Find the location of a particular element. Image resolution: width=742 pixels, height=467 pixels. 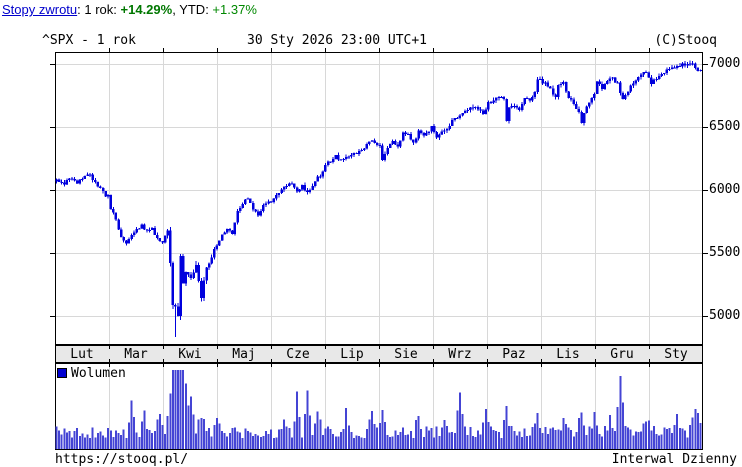

y-axis-label: 5000 is located at coordinates (725, 315).